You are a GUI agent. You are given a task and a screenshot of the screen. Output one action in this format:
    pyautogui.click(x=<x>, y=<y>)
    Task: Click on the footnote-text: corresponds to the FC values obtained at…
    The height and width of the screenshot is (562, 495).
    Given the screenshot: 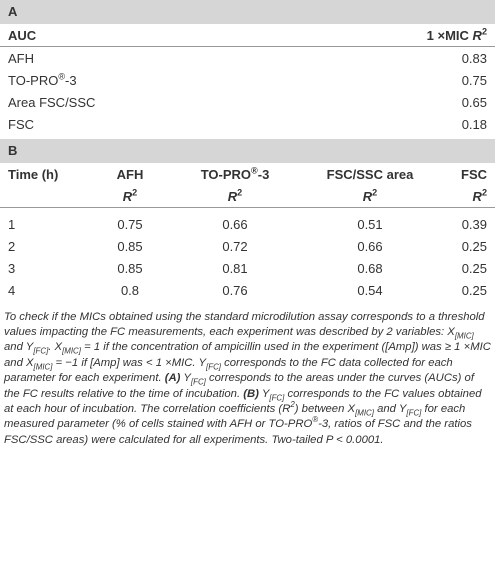 What is the action you would take?
    pyautogui.click(x=243, y=401)
    